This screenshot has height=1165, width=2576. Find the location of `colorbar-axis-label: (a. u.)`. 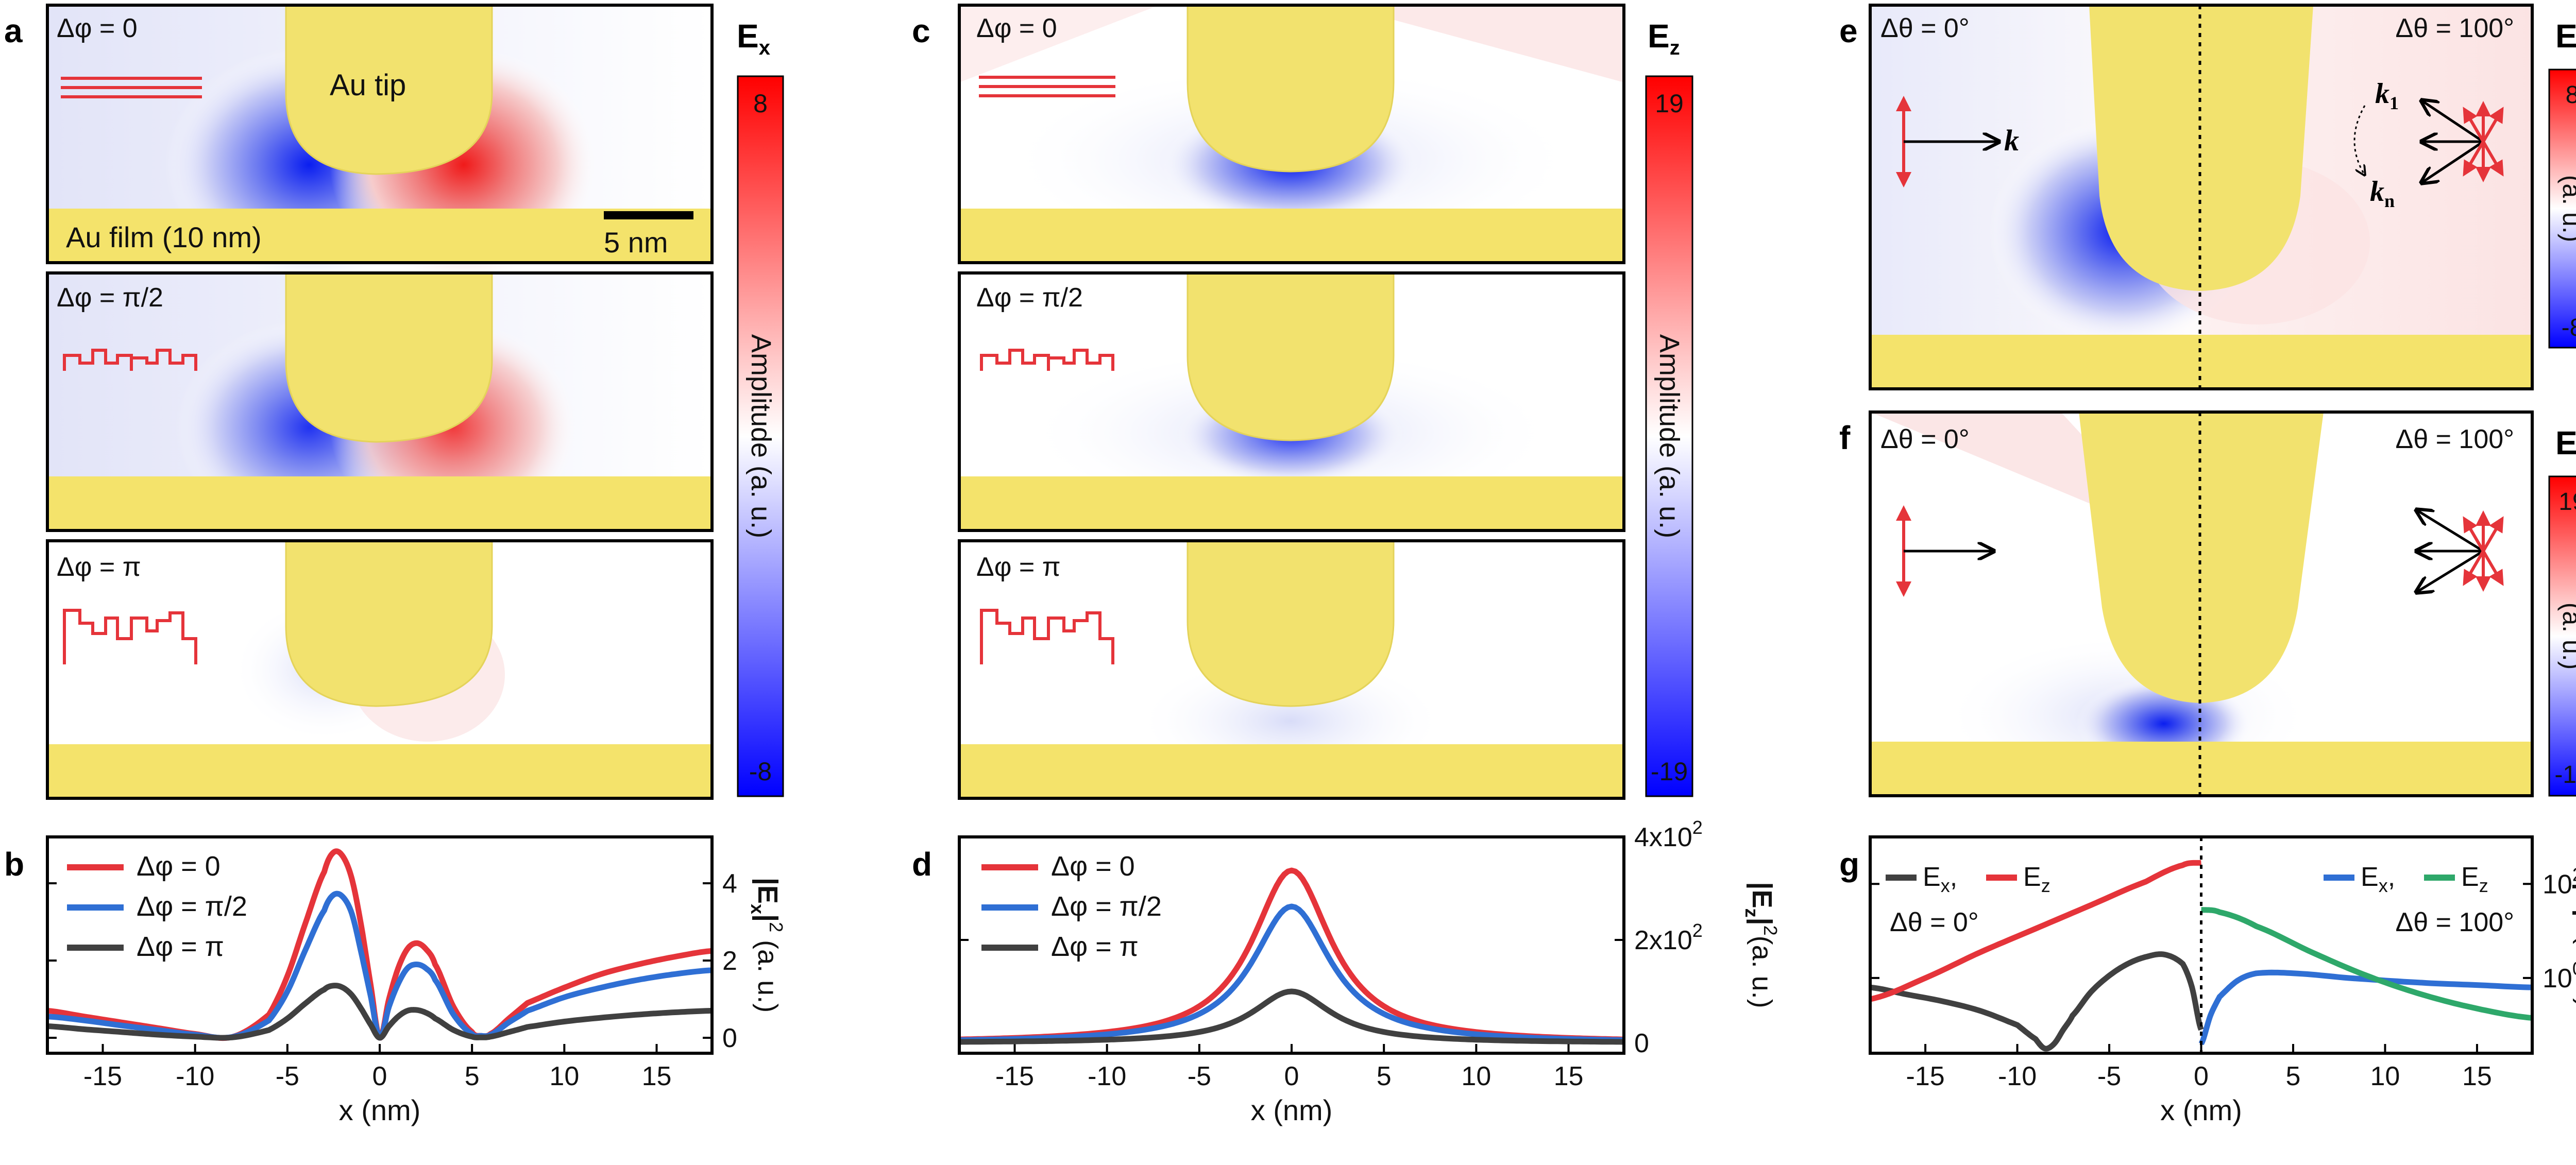

colorbar-axis-label: (a. u.) is located at coordinates (2566, 637).